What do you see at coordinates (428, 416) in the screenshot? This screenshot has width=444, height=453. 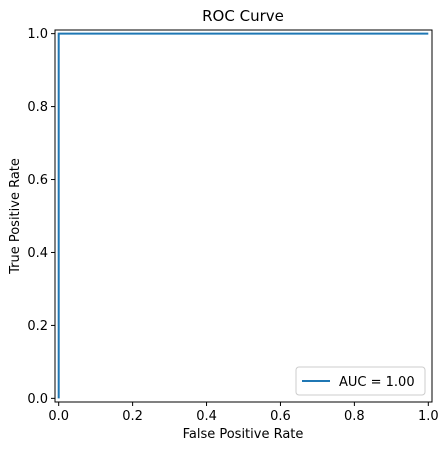 I see `x-tick-label: 1.0` at bounding box center [428, 416].